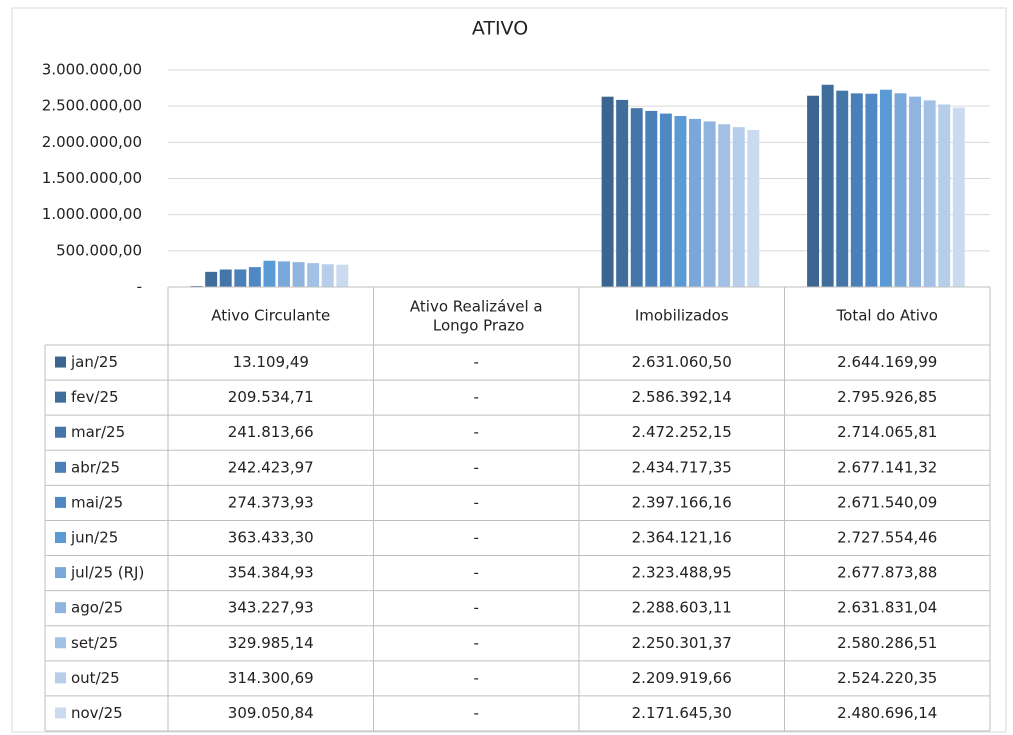 This screenshot has width=1013, height=735. I want to click on y-tick-label: -, so click(139, 287).